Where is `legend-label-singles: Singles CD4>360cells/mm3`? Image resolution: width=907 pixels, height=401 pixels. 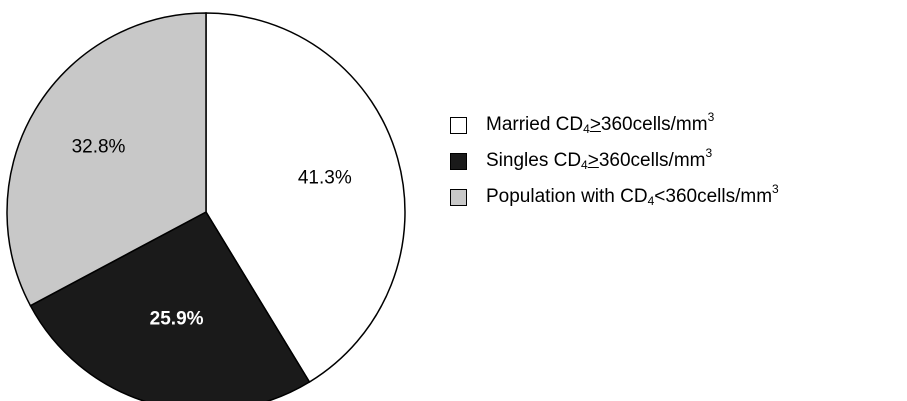
legend-label-singles: Singles CD4>360cells/mm3 is located at coordinates (599, 159).